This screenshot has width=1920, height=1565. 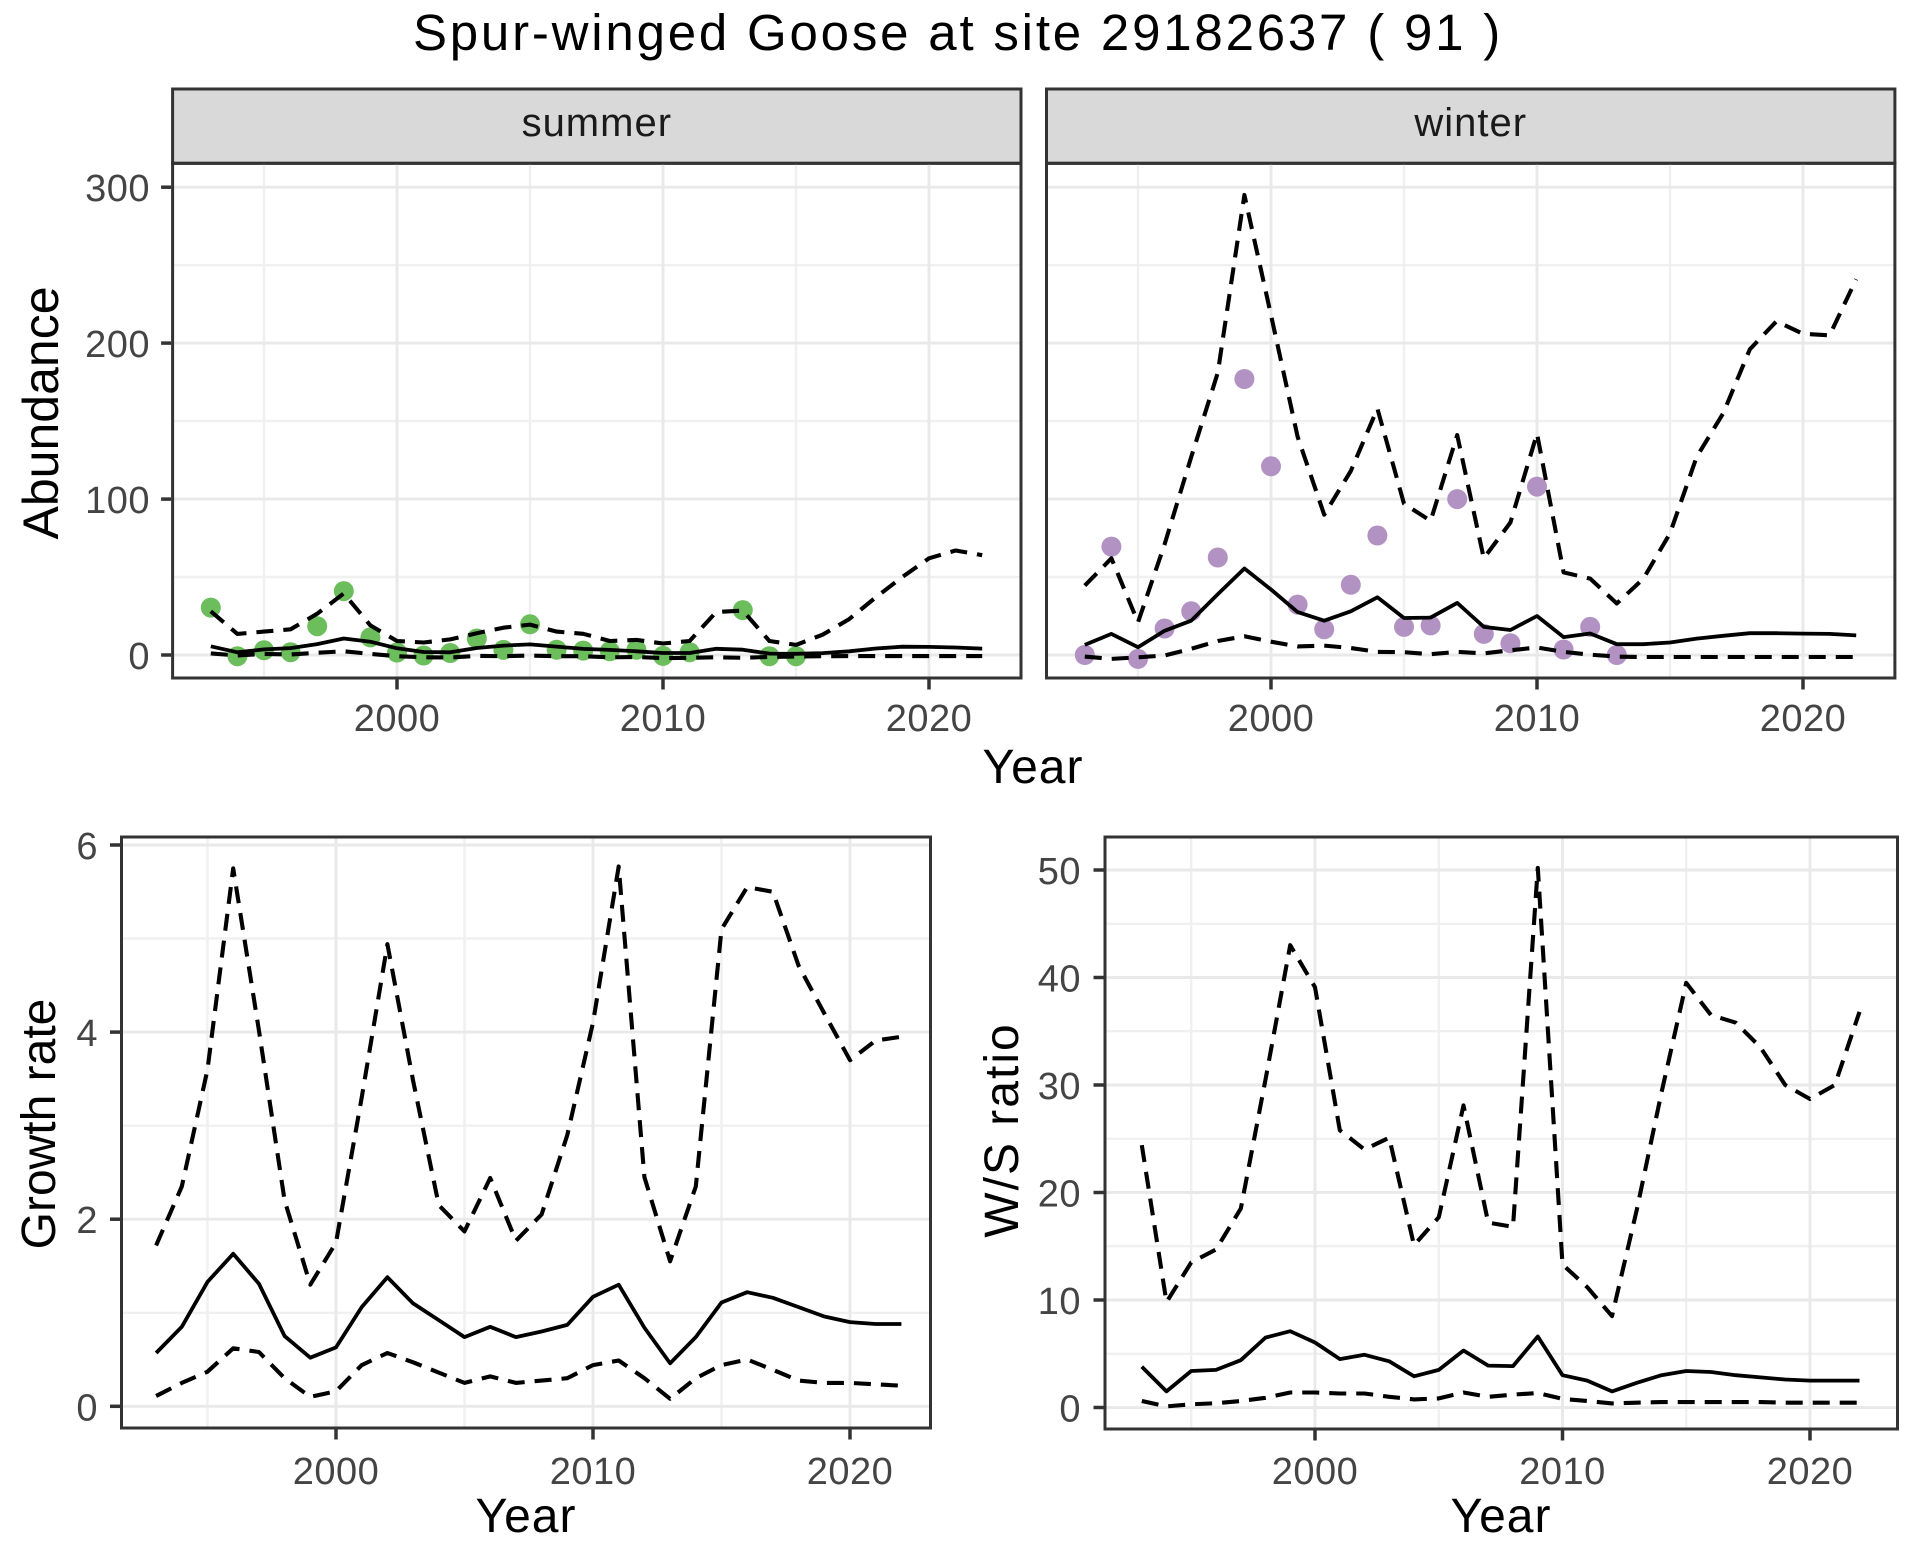 I want to click on svg-text: 20, so click(x=1059, y=1195).